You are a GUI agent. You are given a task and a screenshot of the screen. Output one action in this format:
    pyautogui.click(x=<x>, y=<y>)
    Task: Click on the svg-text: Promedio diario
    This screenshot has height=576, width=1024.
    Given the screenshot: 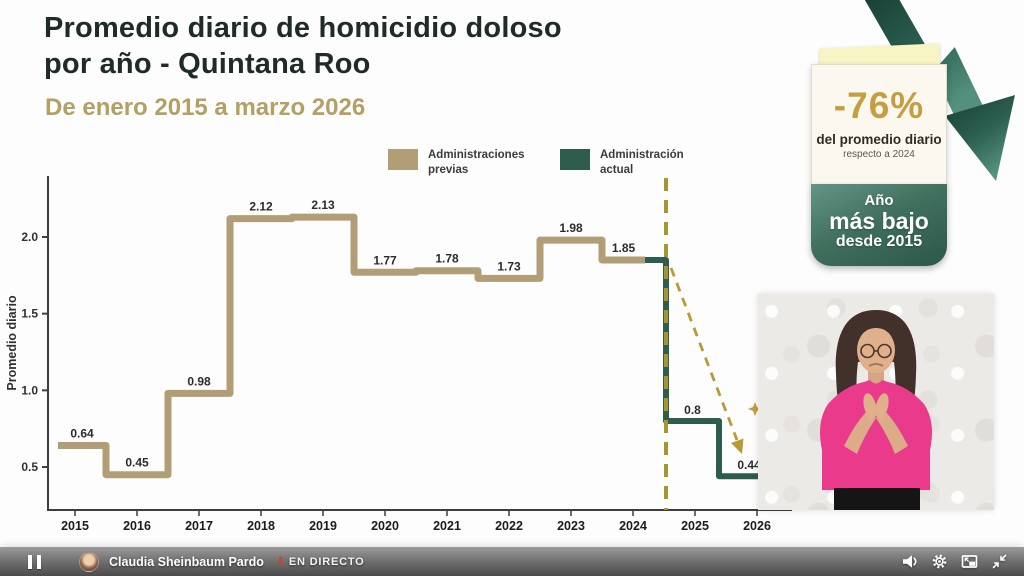 What is the action you would take?
    pyautogui.click(x=12, y=343)
    